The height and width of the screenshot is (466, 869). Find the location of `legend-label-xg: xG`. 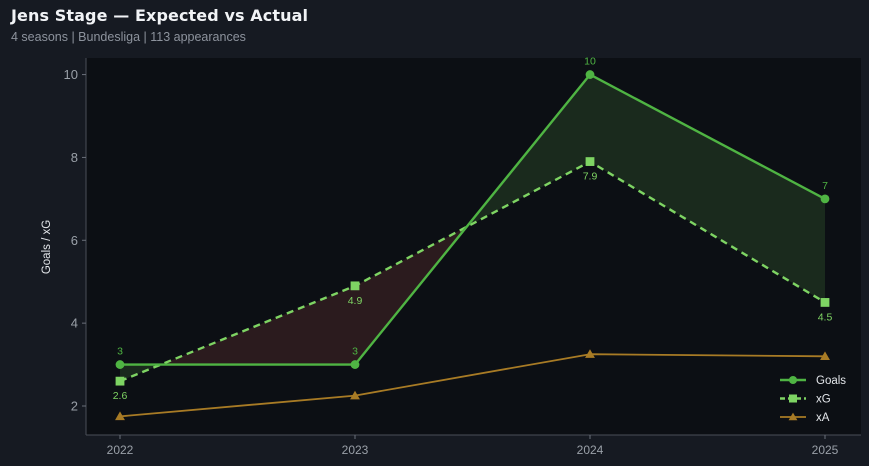

legend-label-xg: xG is located at coordinates (823, 400).